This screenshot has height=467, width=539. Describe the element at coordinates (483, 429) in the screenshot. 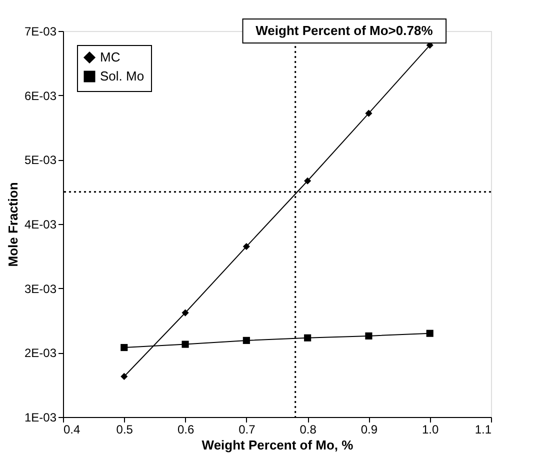

I see `x-tick-label: 1.1` at that location.